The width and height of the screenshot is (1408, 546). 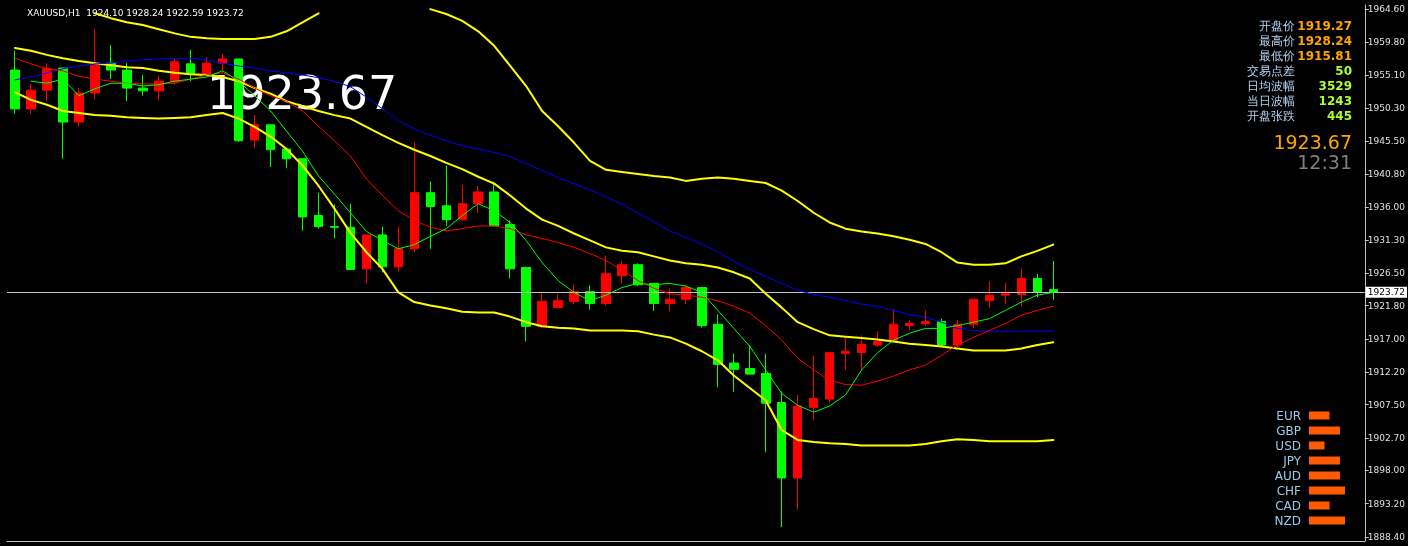 What do you see at coordinates (1386, 503) in the screenshot?
I see `y-tick-label: 1893.20` at bounding box center [1386, 503].